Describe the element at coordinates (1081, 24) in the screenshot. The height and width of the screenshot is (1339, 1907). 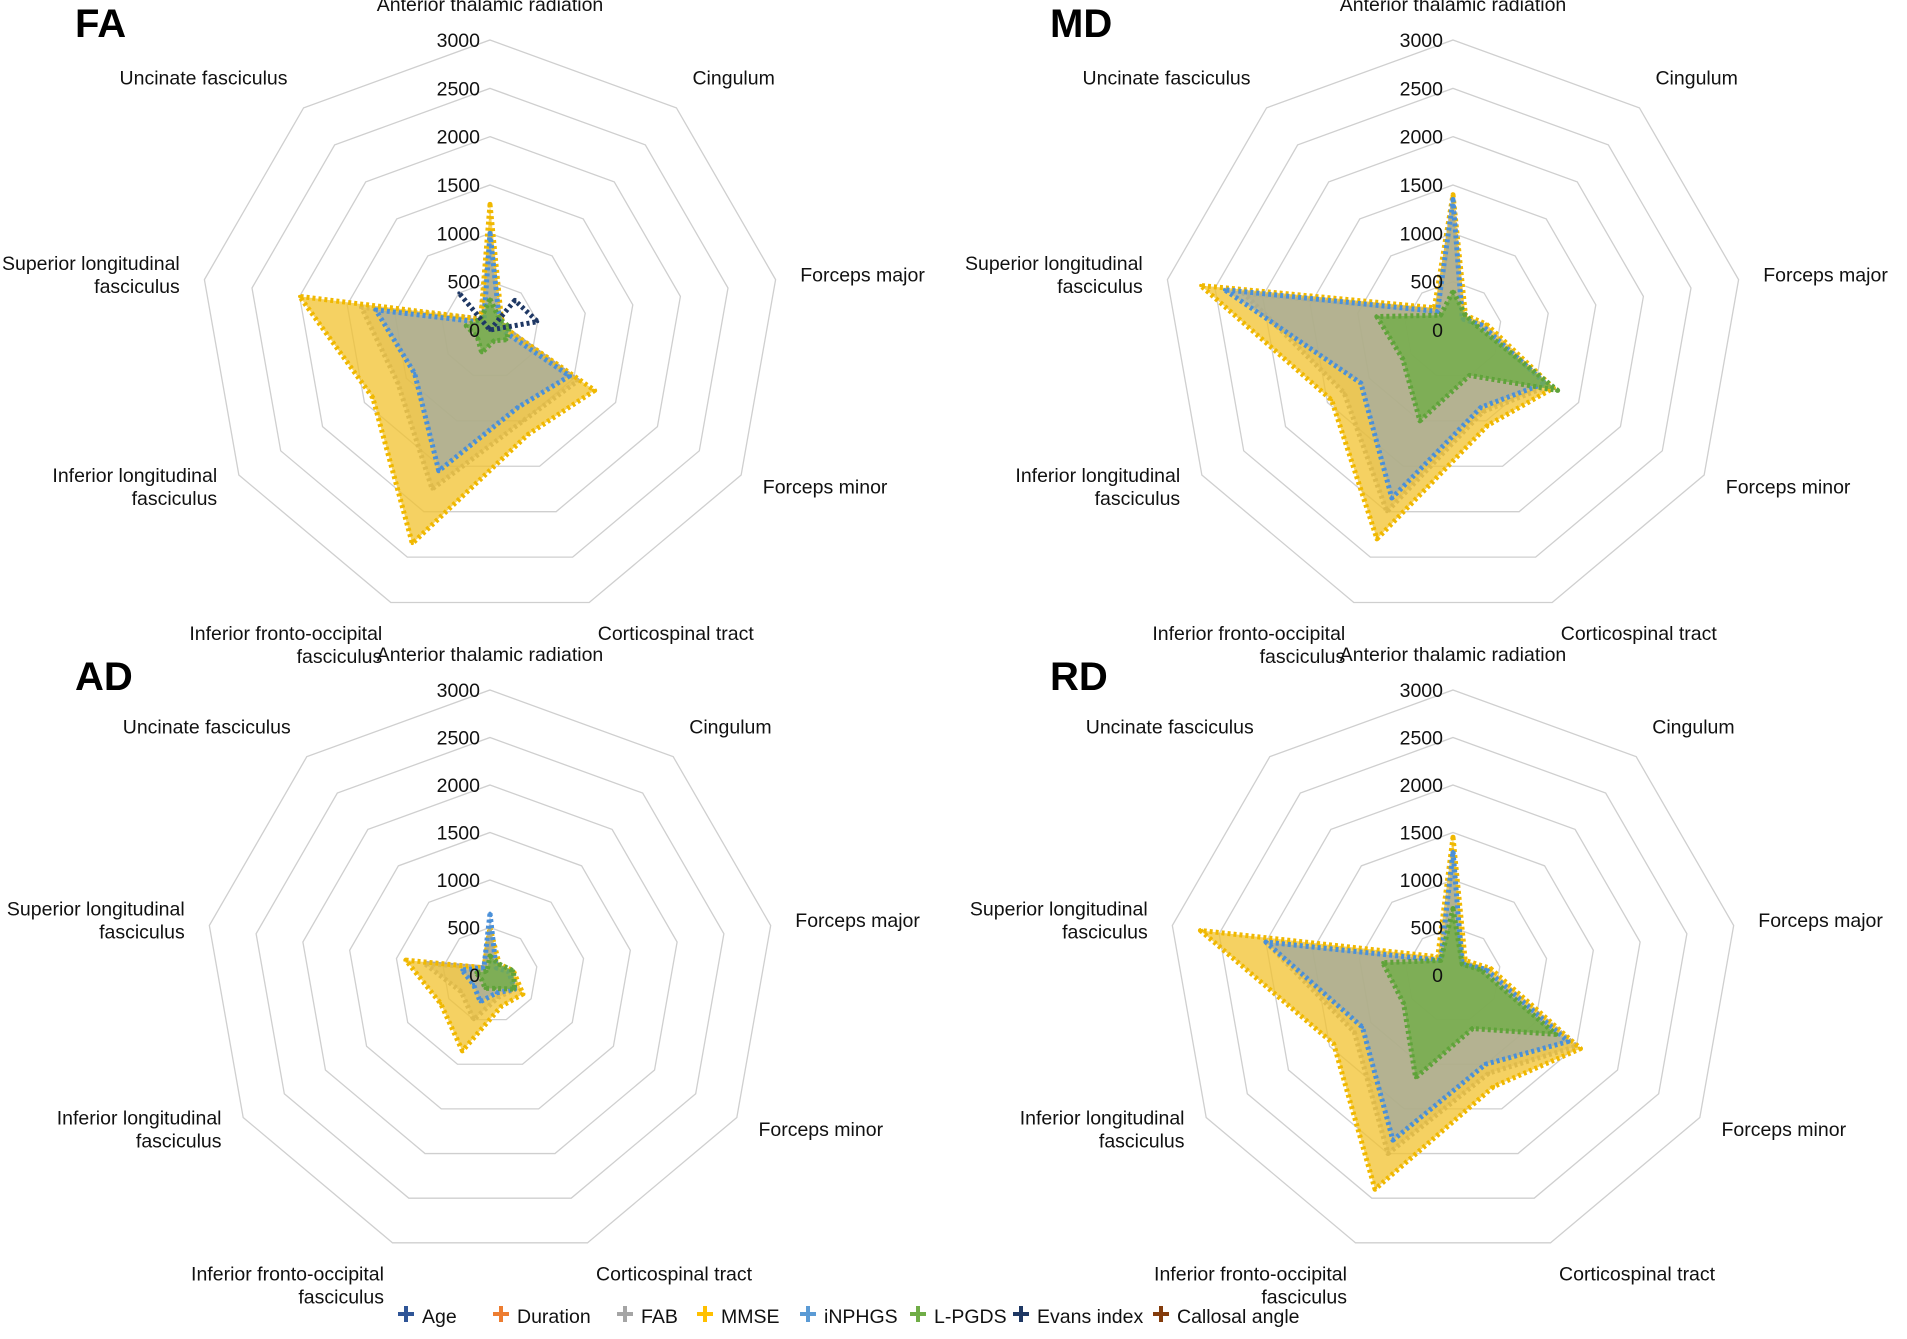
I see `panel-title-md: MD` at that location.